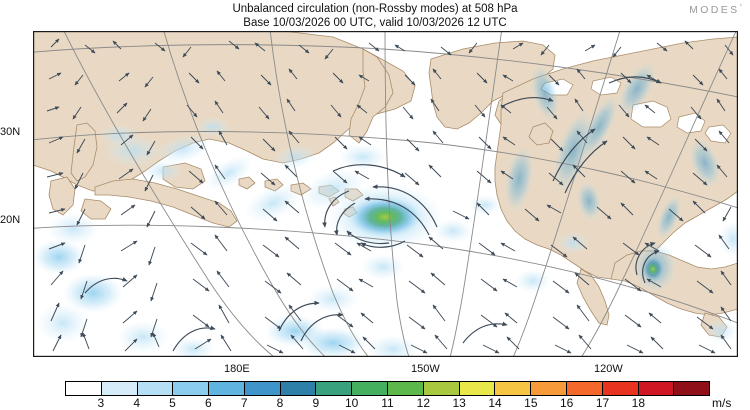 The width and height of the screenshot is (750, 410). I want to click on colorbar, so click(387, 388).